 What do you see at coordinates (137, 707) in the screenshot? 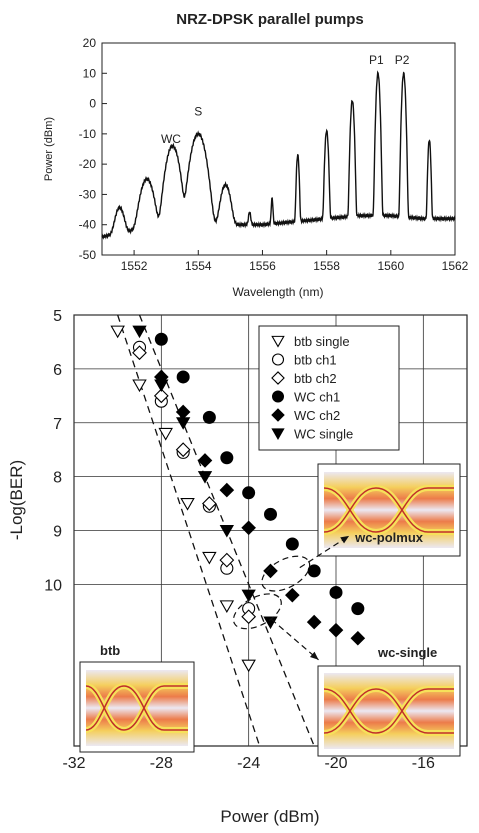
I see `eye-diagram-inset-btb` at bounding box center [137, 707].